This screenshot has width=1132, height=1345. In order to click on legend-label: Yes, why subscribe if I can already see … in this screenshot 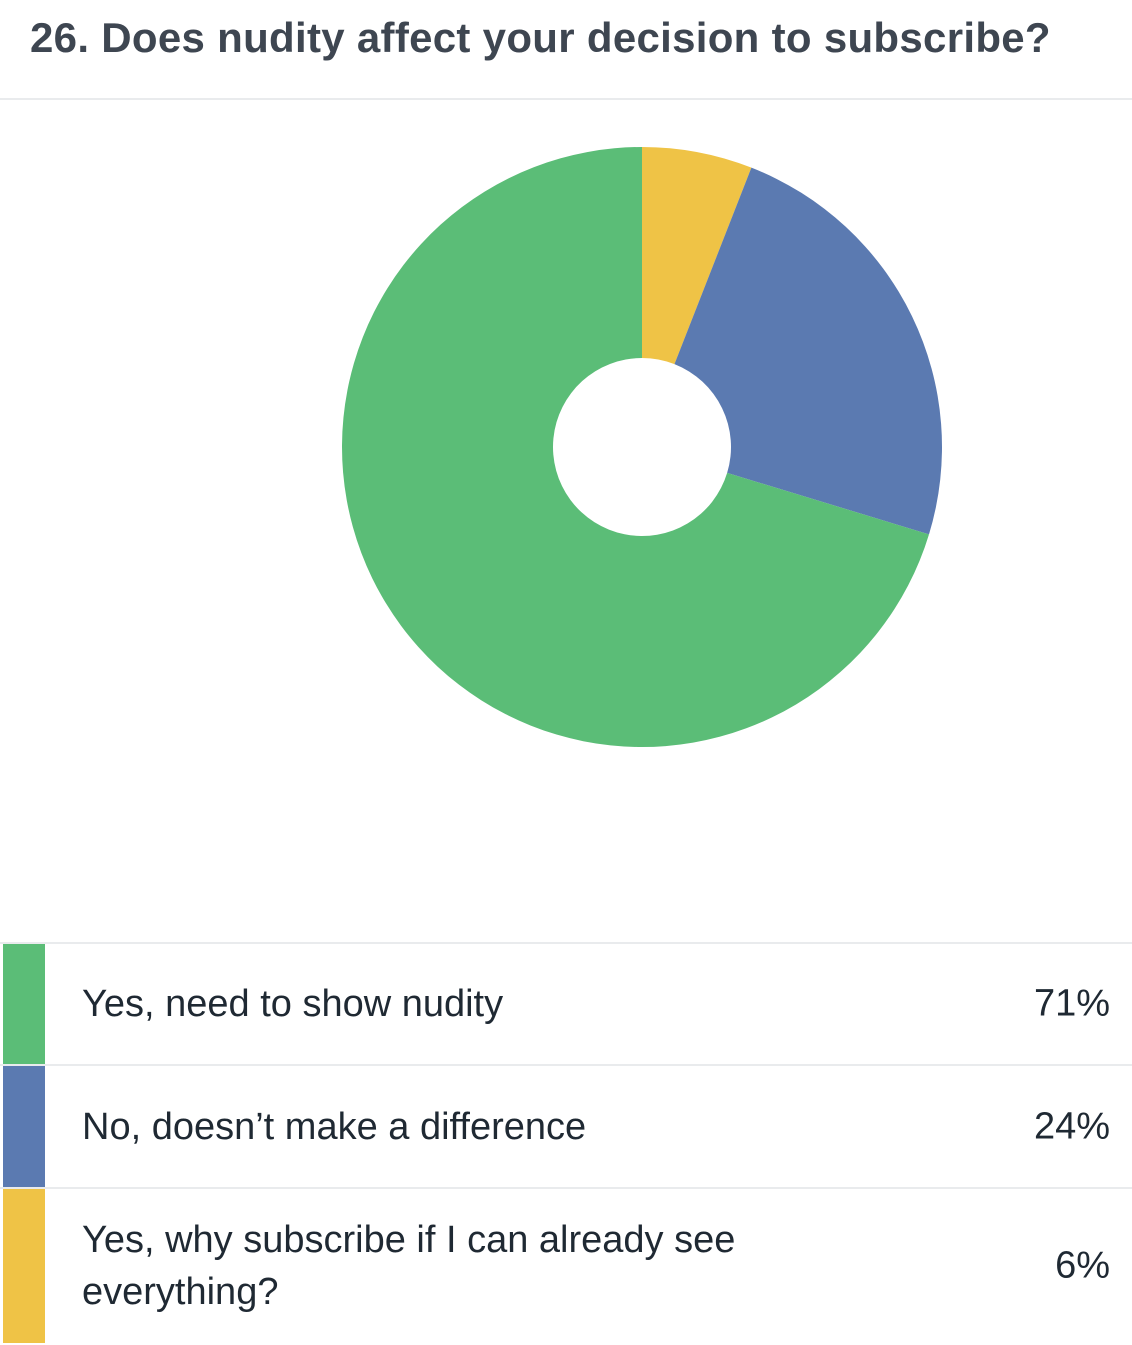, I will do `click(409, 1266)`.